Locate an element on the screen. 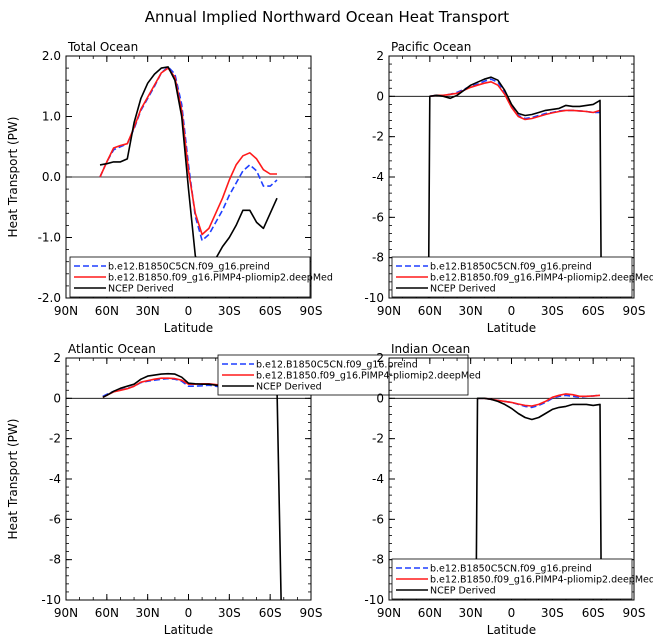 Image resolution: width=653 pixels, height=644 pixels. panel-title: Indian Ocean is located at coordinates (430, 349).